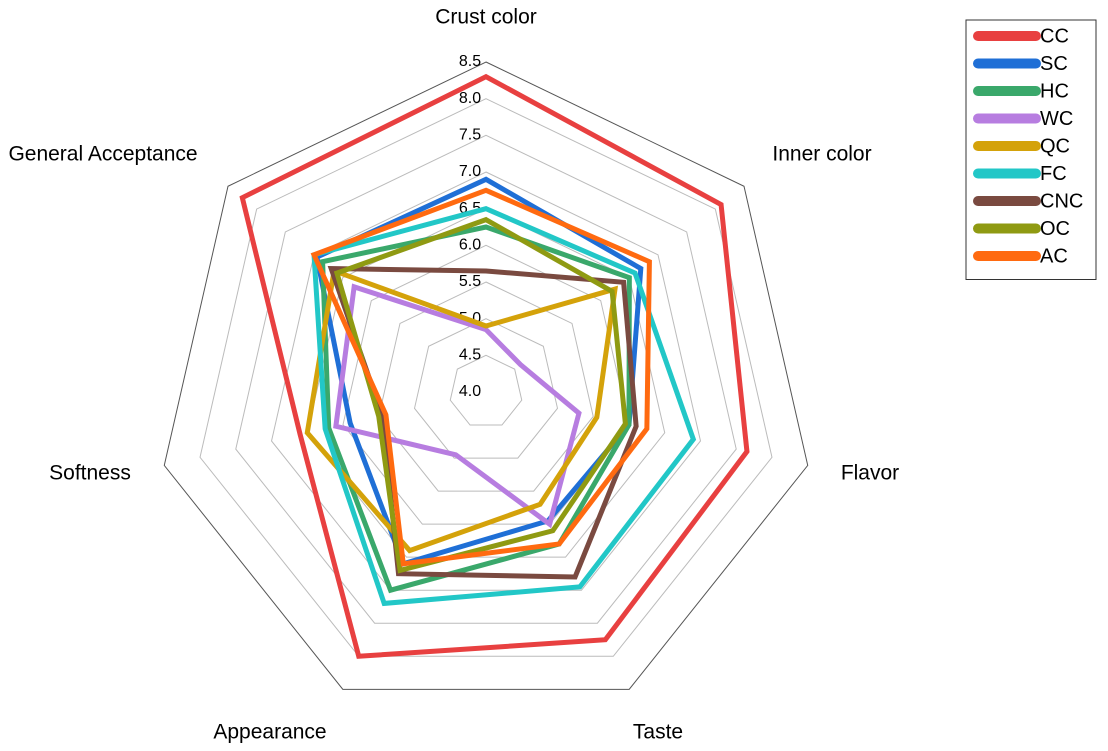  Describe the element at coordinates (1055, 146) in the screenshot. I see `legend-label: QC` at that location.